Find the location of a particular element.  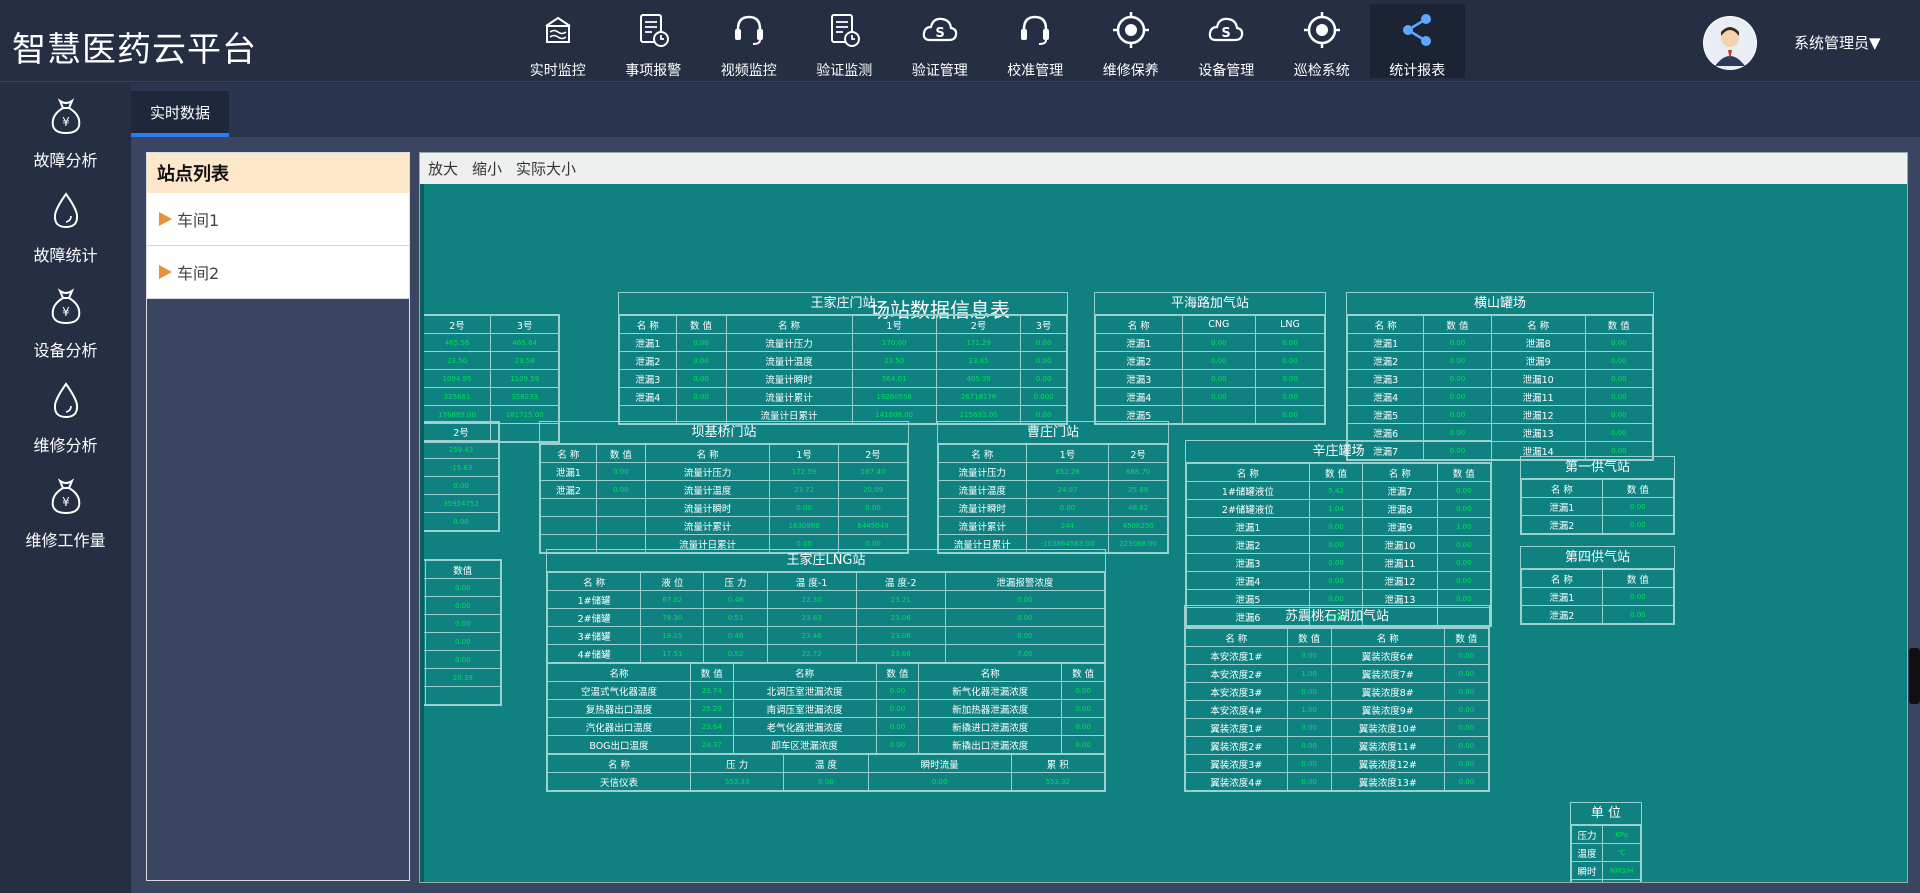

table-cell: 1109.59 is located at coordinates (524, 378).